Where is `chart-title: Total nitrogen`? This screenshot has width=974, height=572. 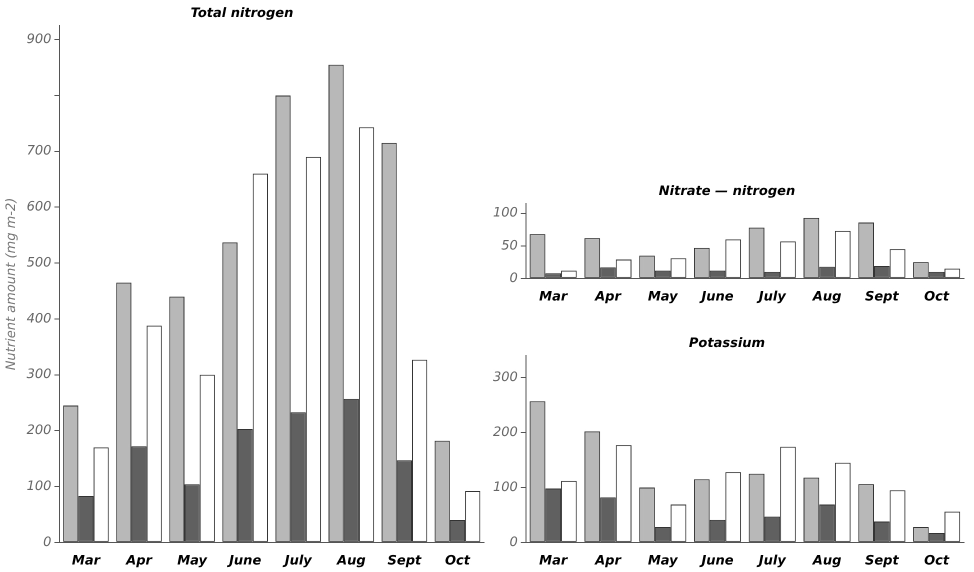 chart-title: Total nitrogen is located at coordinates (242, 14).